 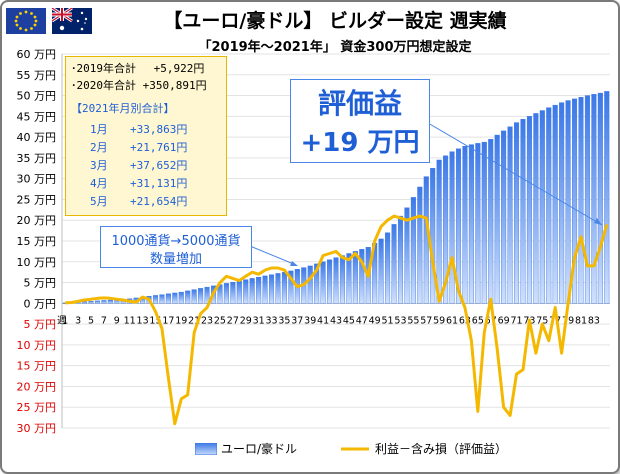 What do you see at coordinates (176, 241) in the screenshot?
I see `note-line1: 1000通貨→5000通貨` at bounding box center [176, 241].